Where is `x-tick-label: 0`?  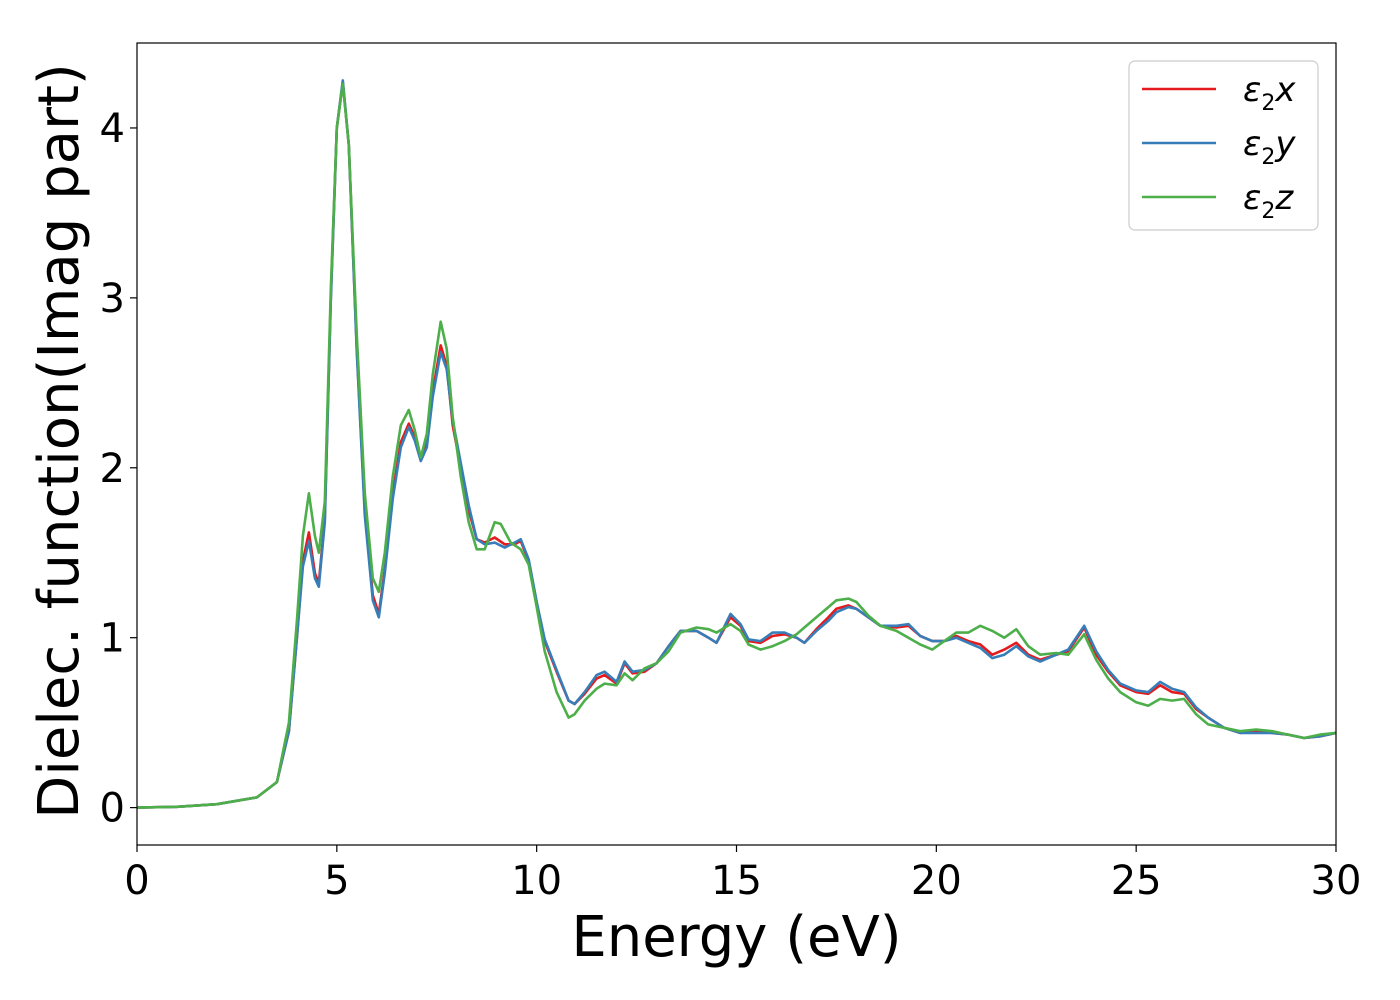 x-tick-label: 0 is located at coordinates (136, 881).